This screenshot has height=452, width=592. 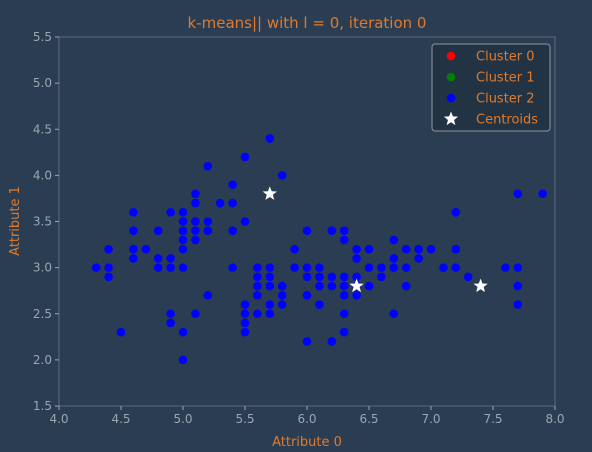 I want to click on x-tick-label: 4.5, so click(x=120, y=419).